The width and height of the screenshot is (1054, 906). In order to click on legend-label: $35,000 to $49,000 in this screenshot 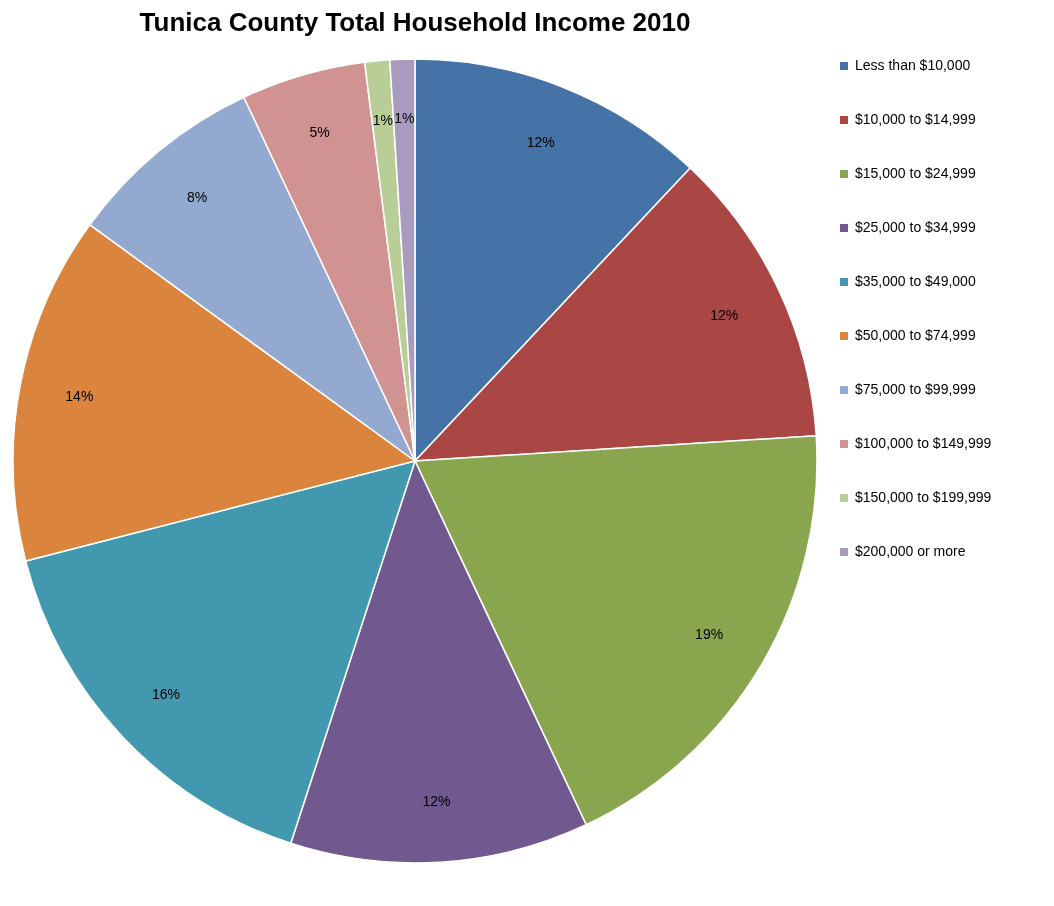, I will do `click(915, 281)`.